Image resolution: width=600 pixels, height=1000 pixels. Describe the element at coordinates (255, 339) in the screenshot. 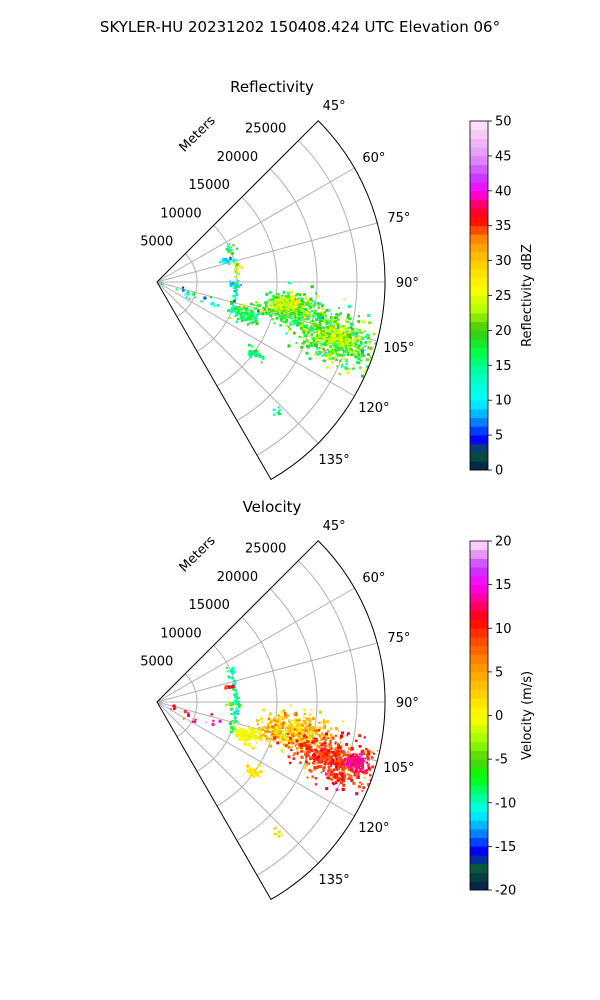

I see `azimuth-gridline` at that location.